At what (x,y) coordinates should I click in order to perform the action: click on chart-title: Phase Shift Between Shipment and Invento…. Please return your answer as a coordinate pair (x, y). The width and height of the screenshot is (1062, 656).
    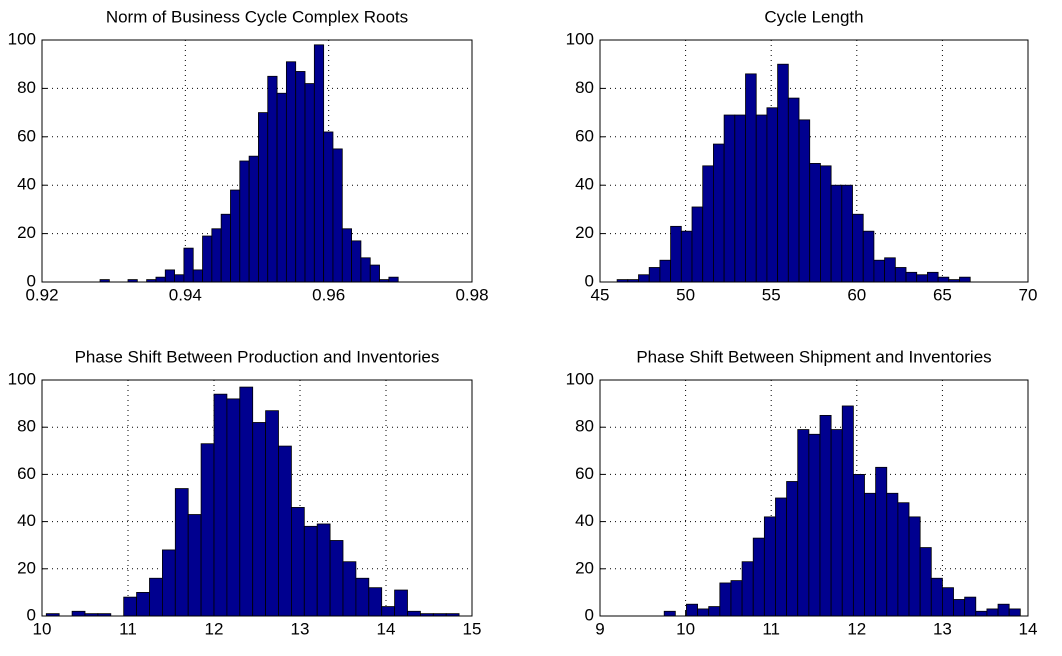
    Looking at the image, I should click on (813, 356).